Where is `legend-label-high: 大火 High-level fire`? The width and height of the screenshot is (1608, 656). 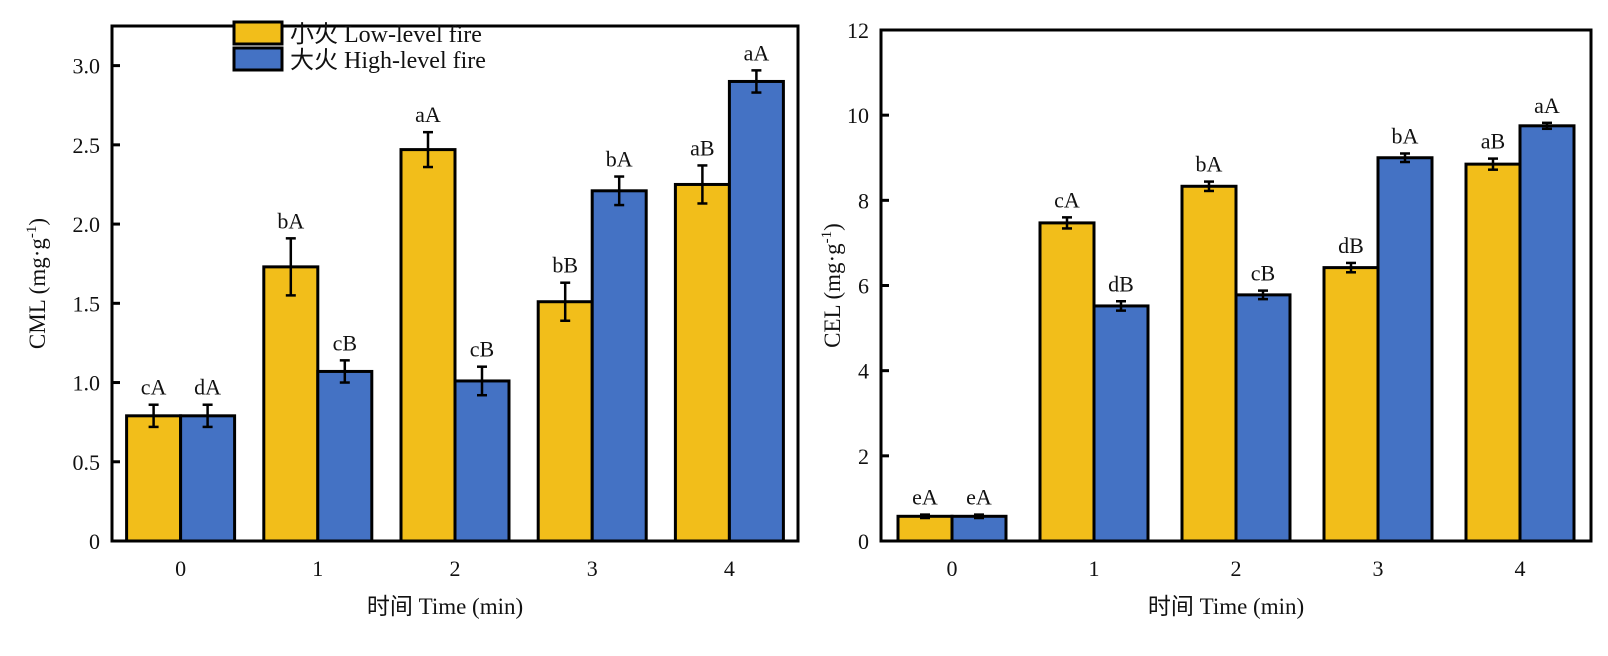
legend-label-high: 大火 High-level fire is located at coordinates (388, 60).